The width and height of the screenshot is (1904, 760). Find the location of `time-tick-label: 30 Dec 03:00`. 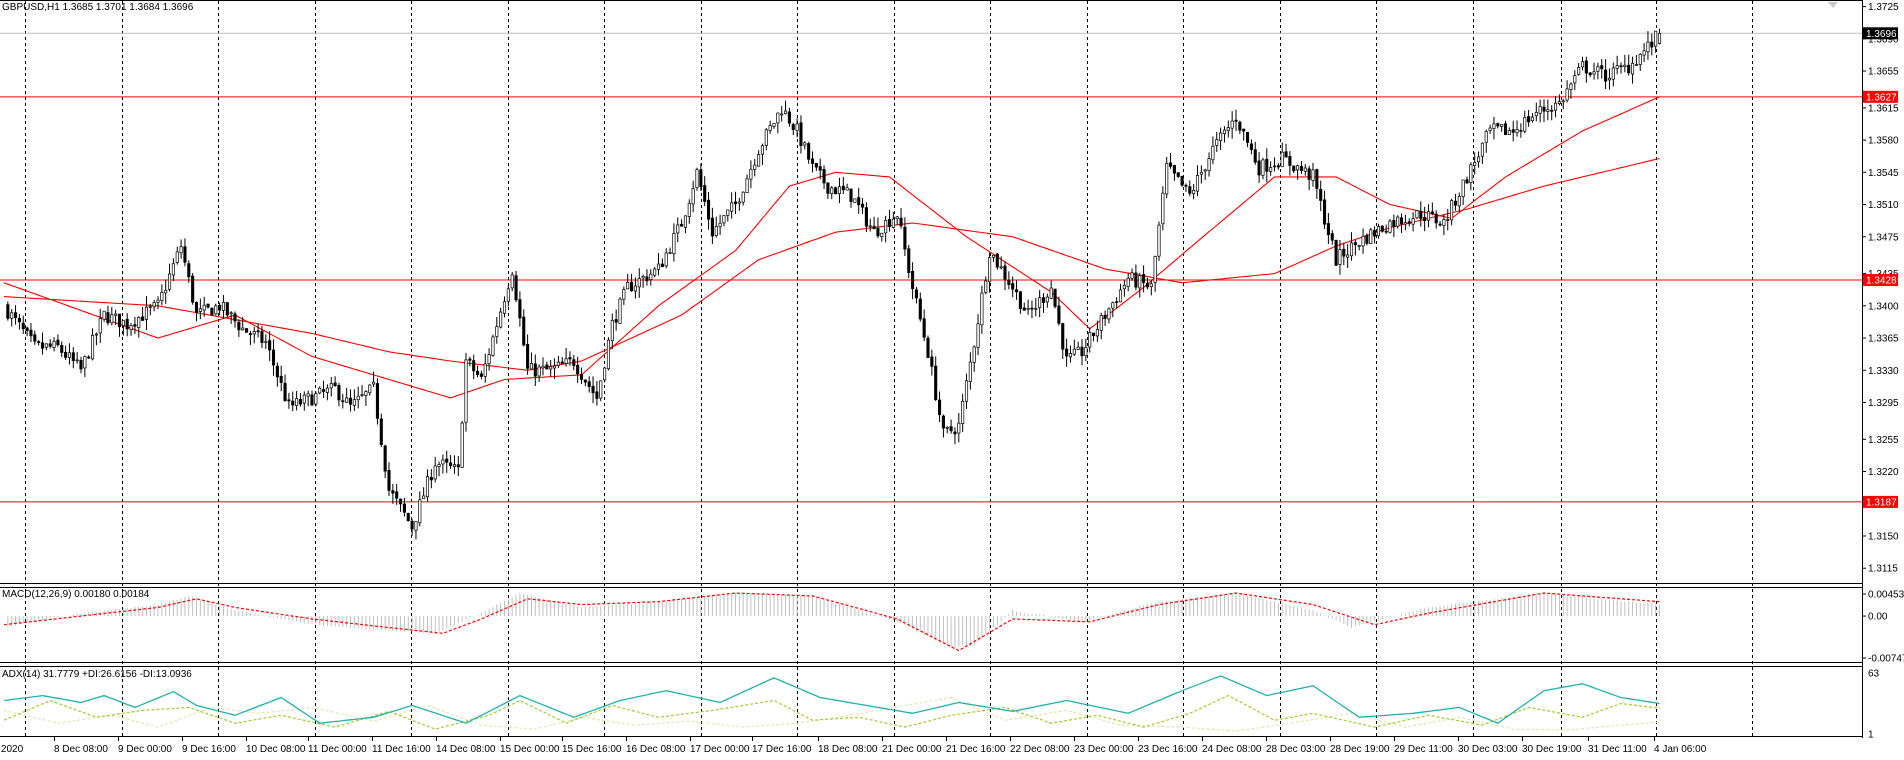

time-tick-label: 30 Dec 03:00 is located at coordinates (1488, 749).